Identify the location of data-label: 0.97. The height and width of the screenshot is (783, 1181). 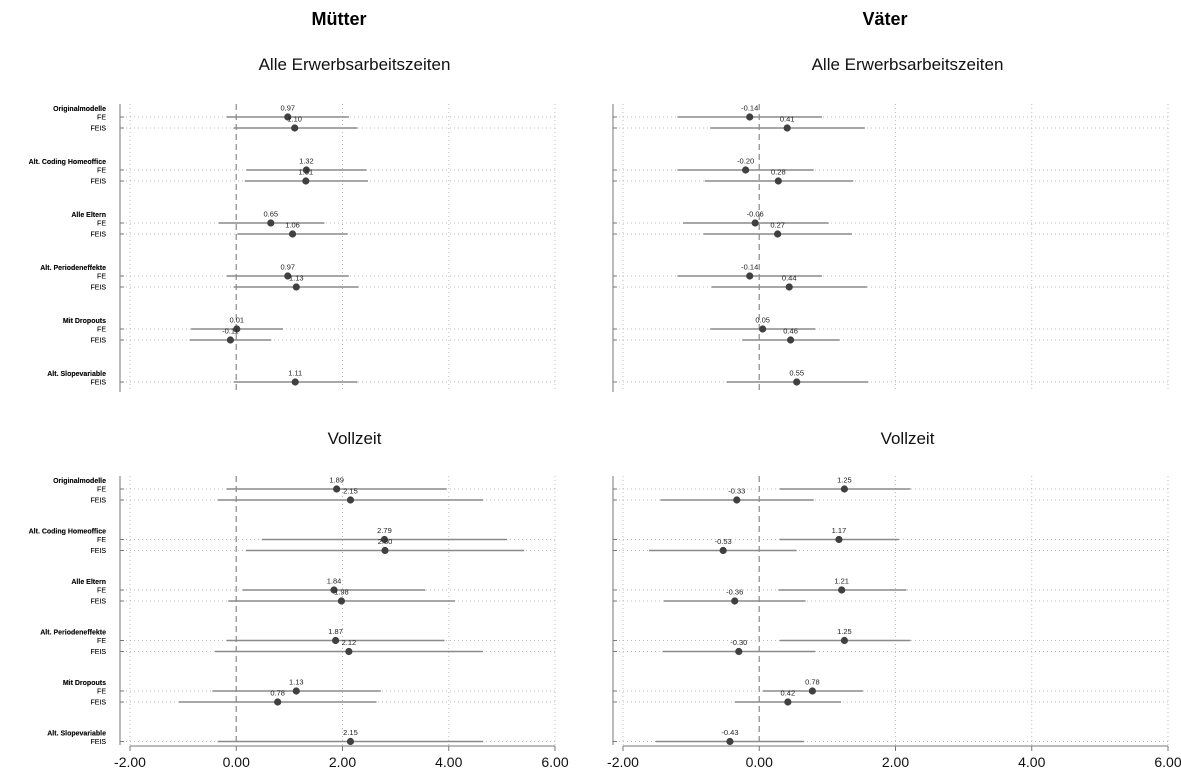
(287, 108).